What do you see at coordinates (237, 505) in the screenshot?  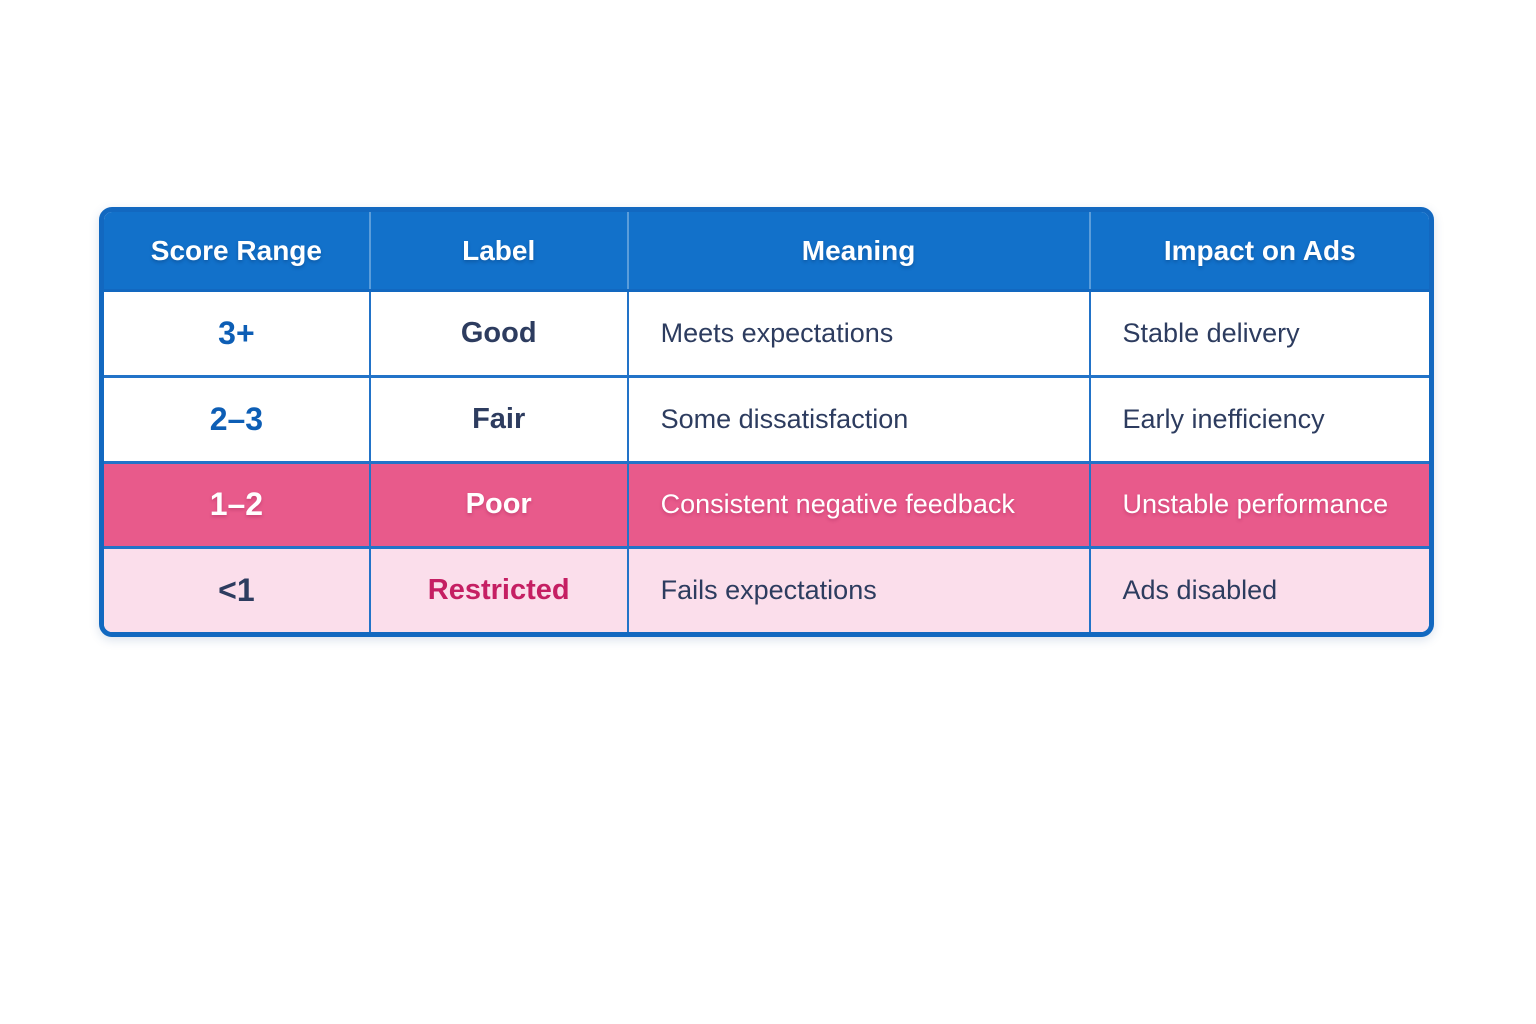 I see `cell-score-range: 1–2` at bounding box center [237, 505].